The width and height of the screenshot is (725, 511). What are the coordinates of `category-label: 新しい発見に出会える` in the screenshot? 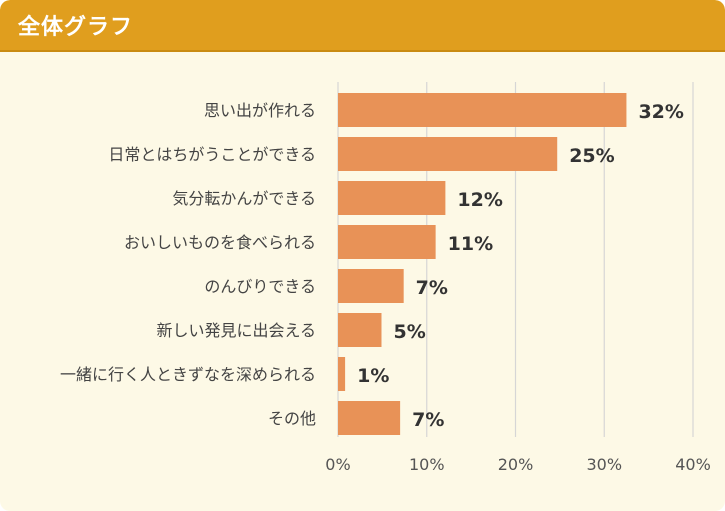 It's located at (236, 330).